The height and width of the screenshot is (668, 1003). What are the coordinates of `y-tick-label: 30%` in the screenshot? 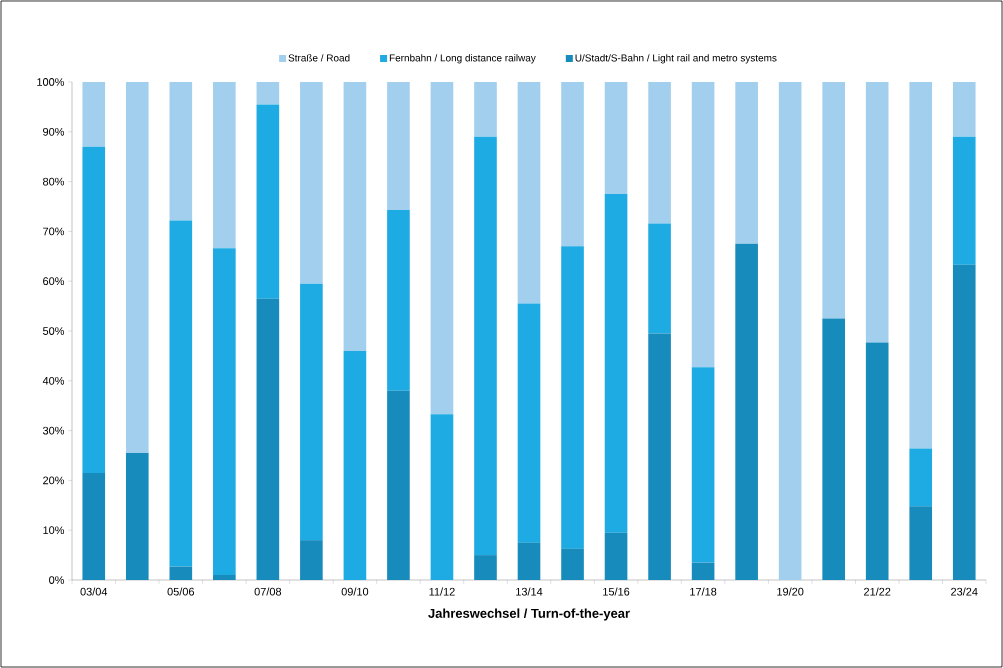 It's located at (53, 430).